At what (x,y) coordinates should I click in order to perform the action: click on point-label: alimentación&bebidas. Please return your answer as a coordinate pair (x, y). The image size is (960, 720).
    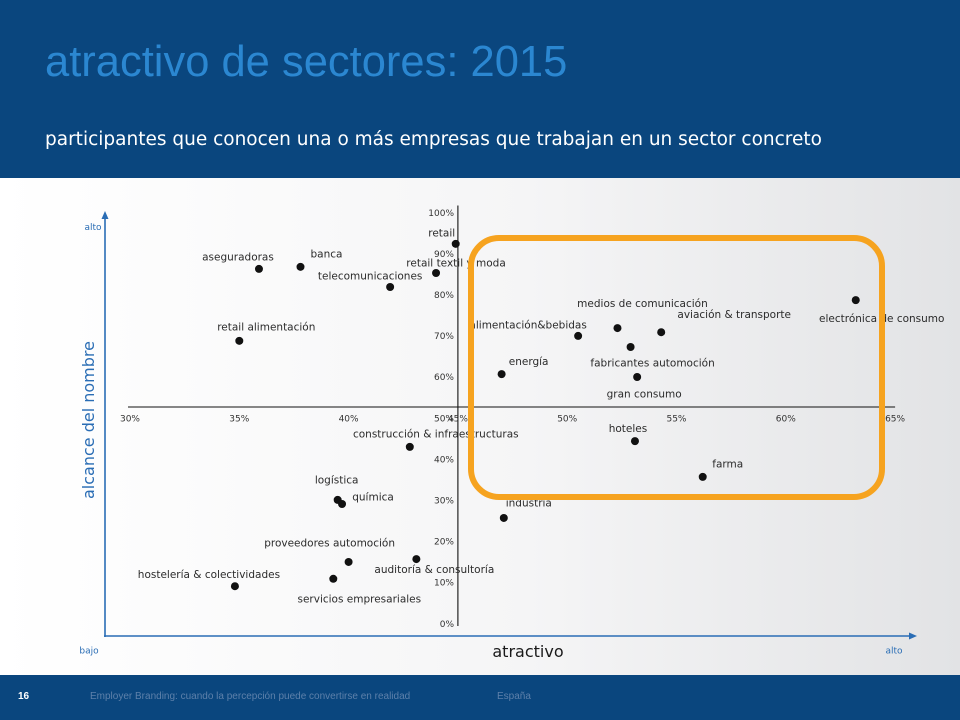
    Looking at the image, I should click on (527, 326).